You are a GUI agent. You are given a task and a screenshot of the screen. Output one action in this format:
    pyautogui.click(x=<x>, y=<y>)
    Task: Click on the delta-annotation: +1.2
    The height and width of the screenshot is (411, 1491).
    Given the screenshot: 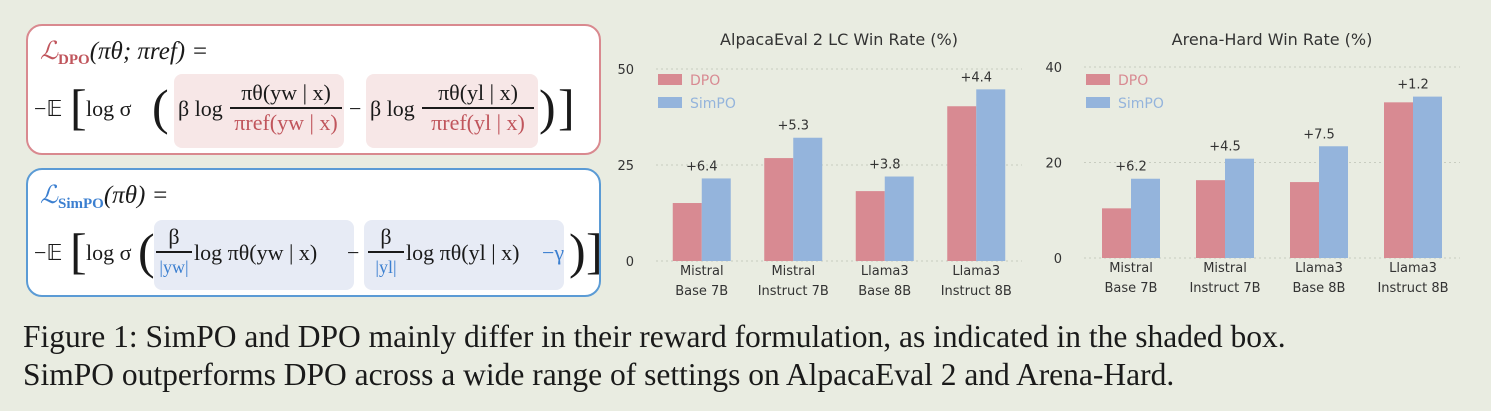 What is the action you would take?
    pyautogui.click(x=1413, y=85)
    